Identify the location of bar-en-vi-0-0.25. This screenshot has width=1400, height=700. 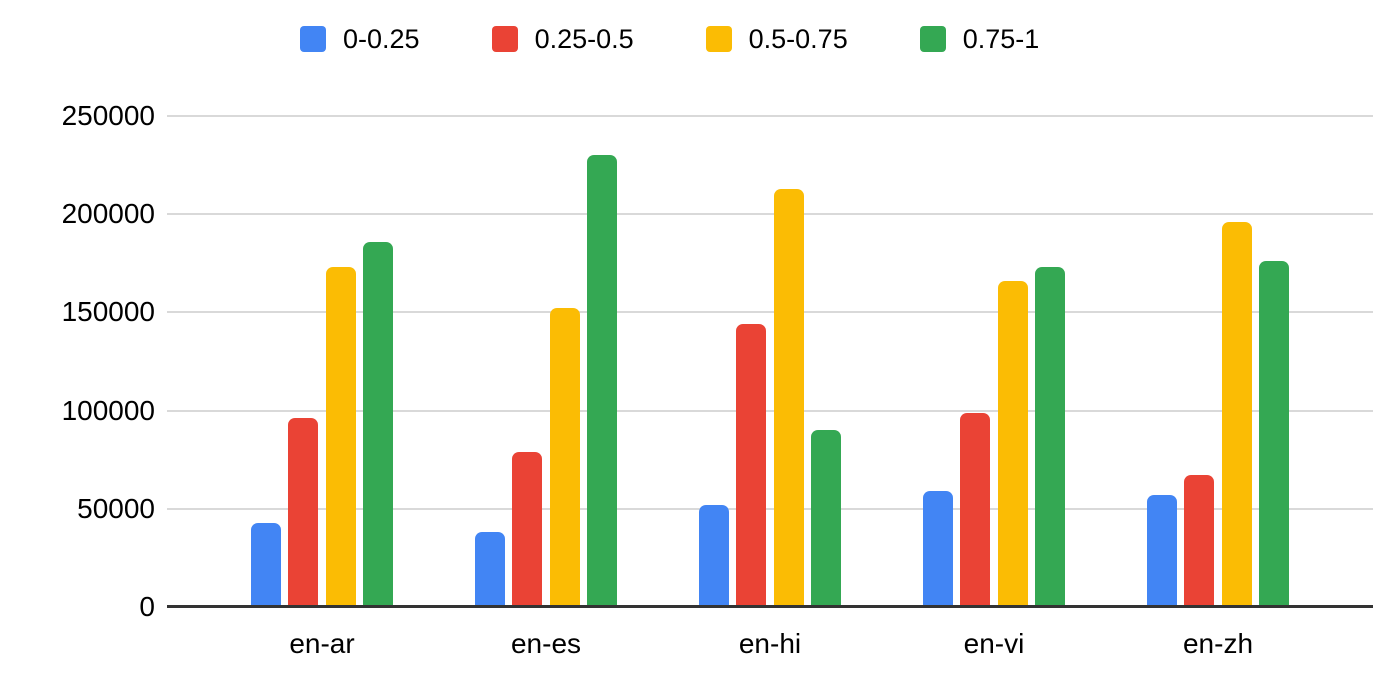
(937, 549).